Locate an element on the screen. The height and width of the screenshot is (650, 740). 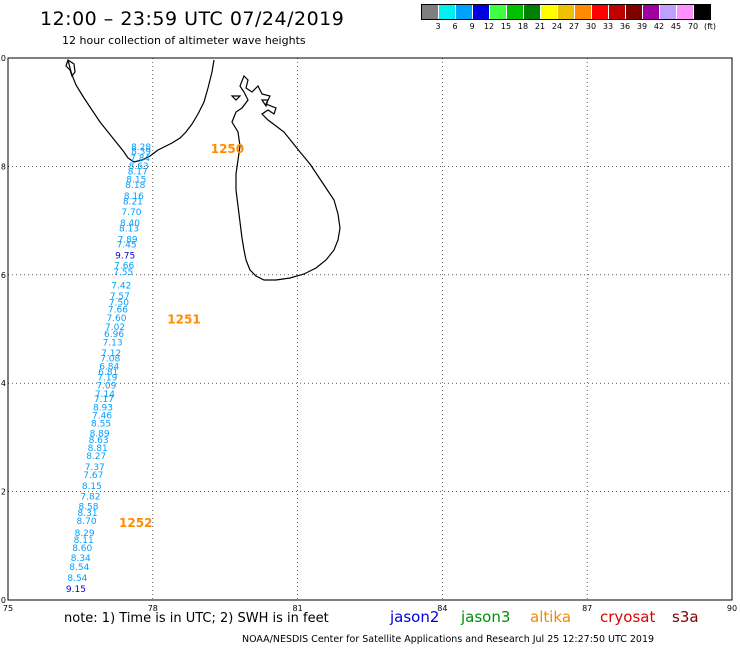
wave-height-value: 7.45 is located at coordinates (127, 246).